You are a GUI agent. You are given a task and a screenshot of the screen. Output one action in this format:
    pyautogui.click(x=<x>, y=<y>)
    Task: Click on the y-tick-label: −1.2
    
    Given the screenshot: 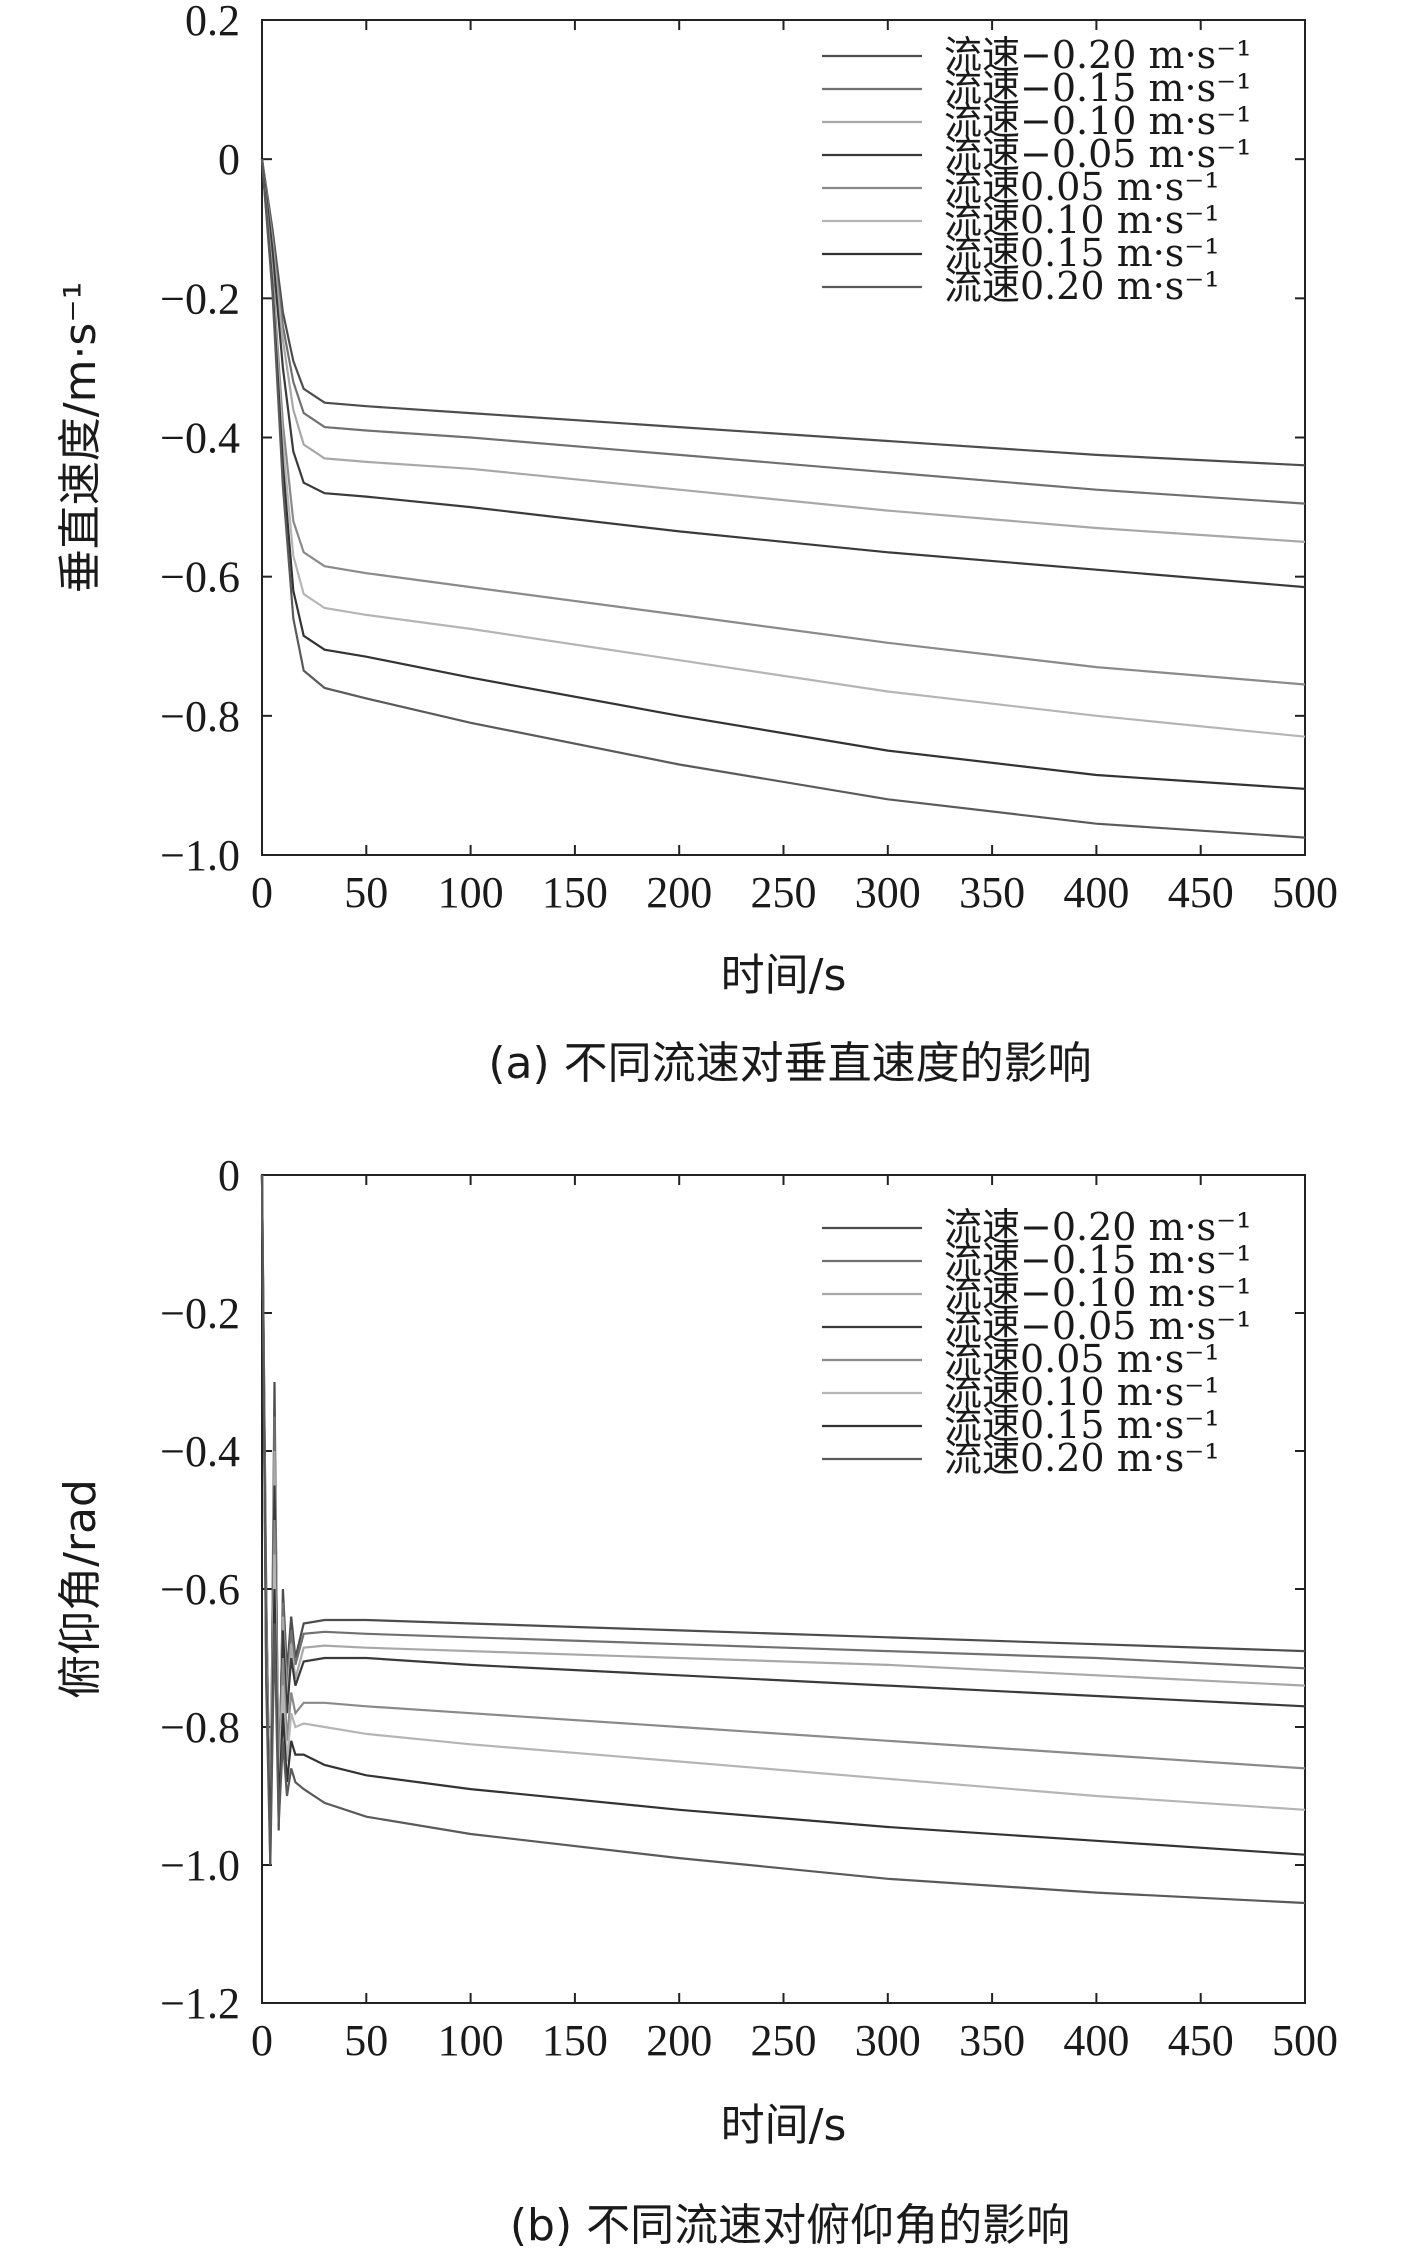 What is the action you would take?
    pyautogui.click(x=200, y=2003)
    